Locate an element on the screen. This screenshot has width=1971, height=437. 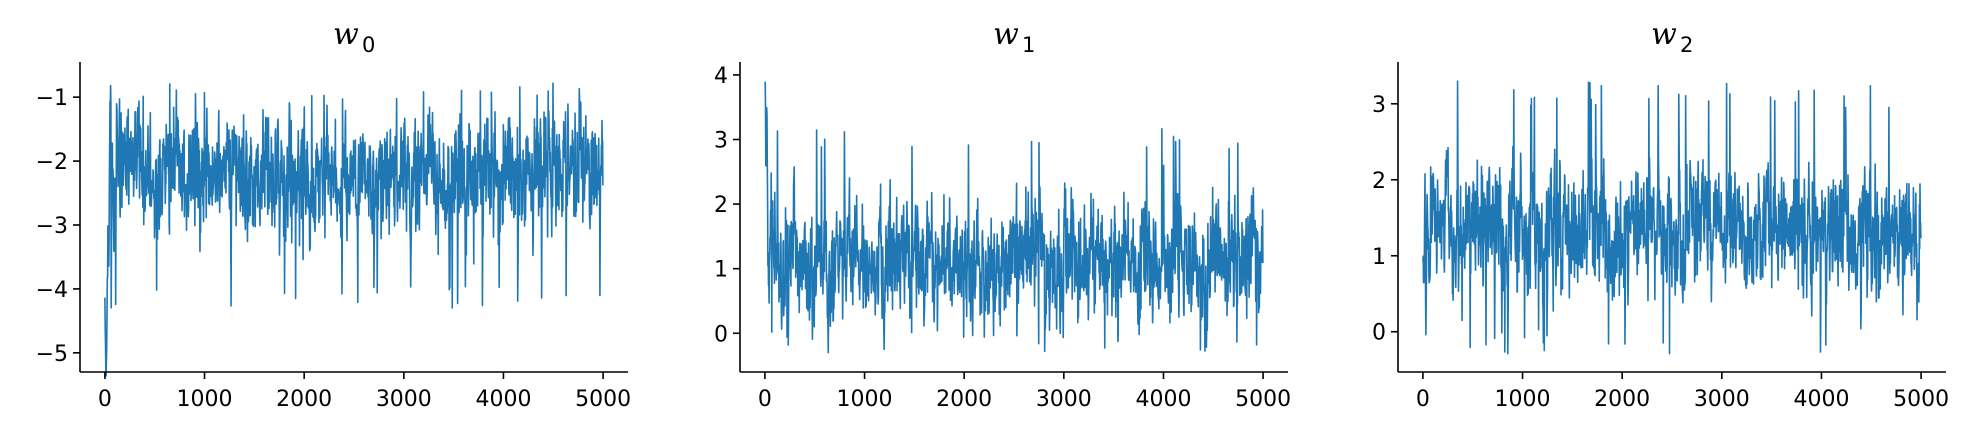
y-tick-label: −2 is located at coordinates (52, 162).